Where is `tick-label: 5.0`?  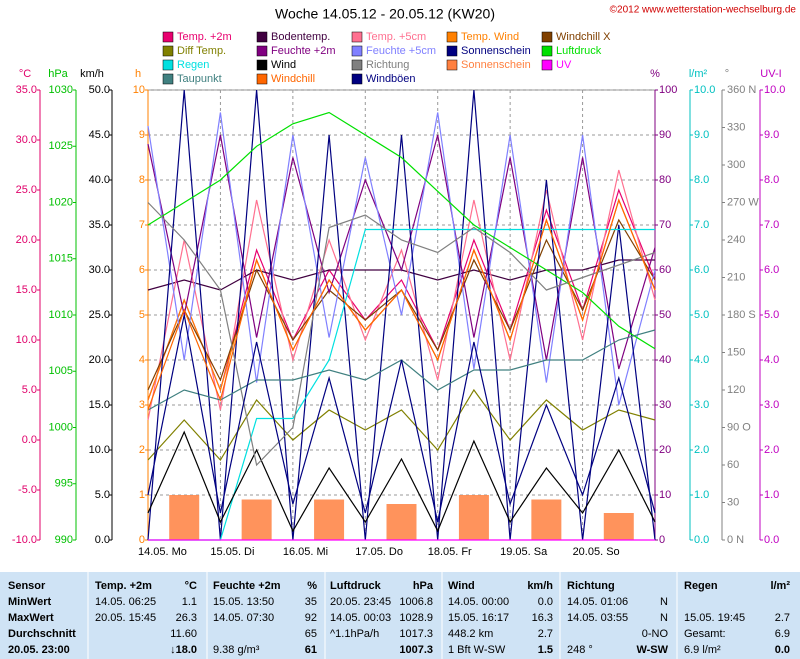
tick-label: 5.0 is located at coordinates (701, 315).